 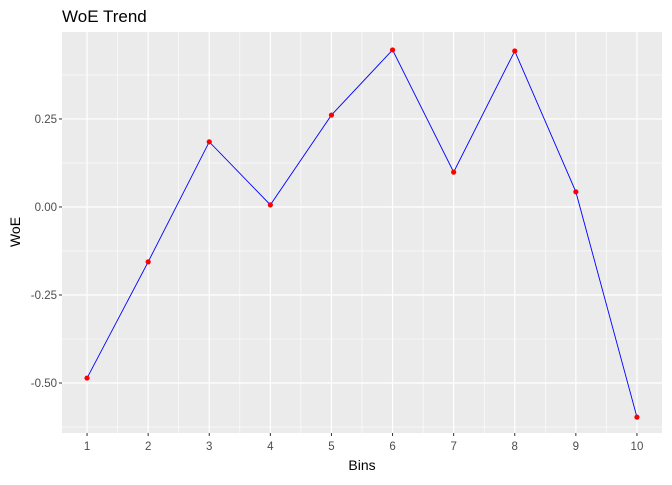 I want to click on chart-title: WoE Trend, so click(x=104, y=16).